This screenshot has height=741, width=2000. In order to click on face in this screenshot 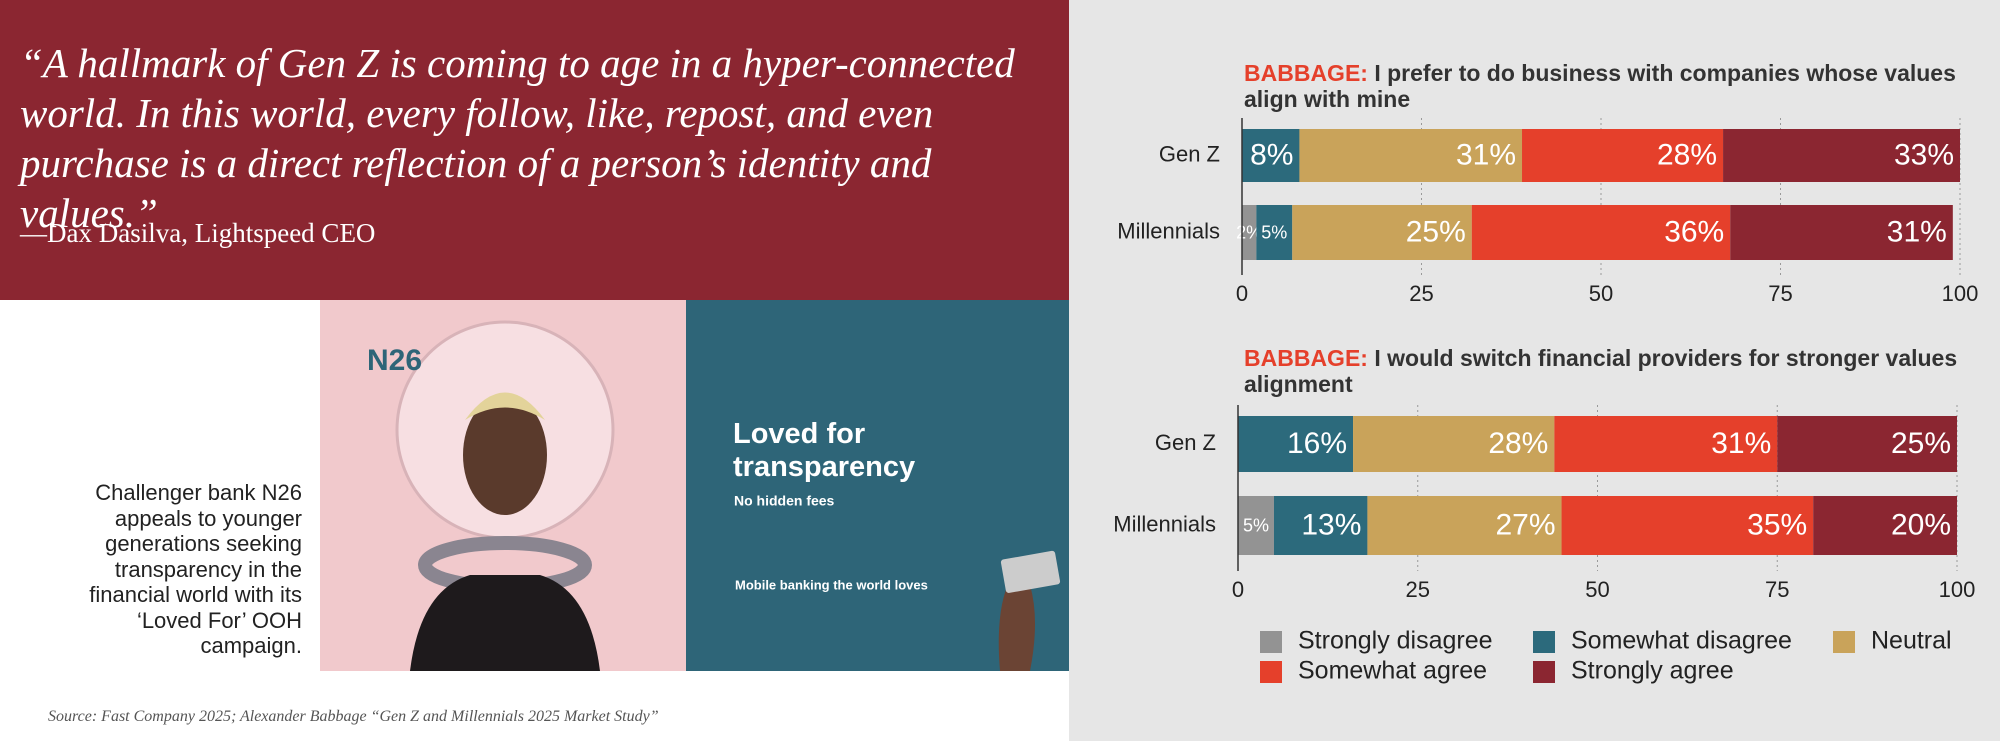, I will do `click(505, 455)`.